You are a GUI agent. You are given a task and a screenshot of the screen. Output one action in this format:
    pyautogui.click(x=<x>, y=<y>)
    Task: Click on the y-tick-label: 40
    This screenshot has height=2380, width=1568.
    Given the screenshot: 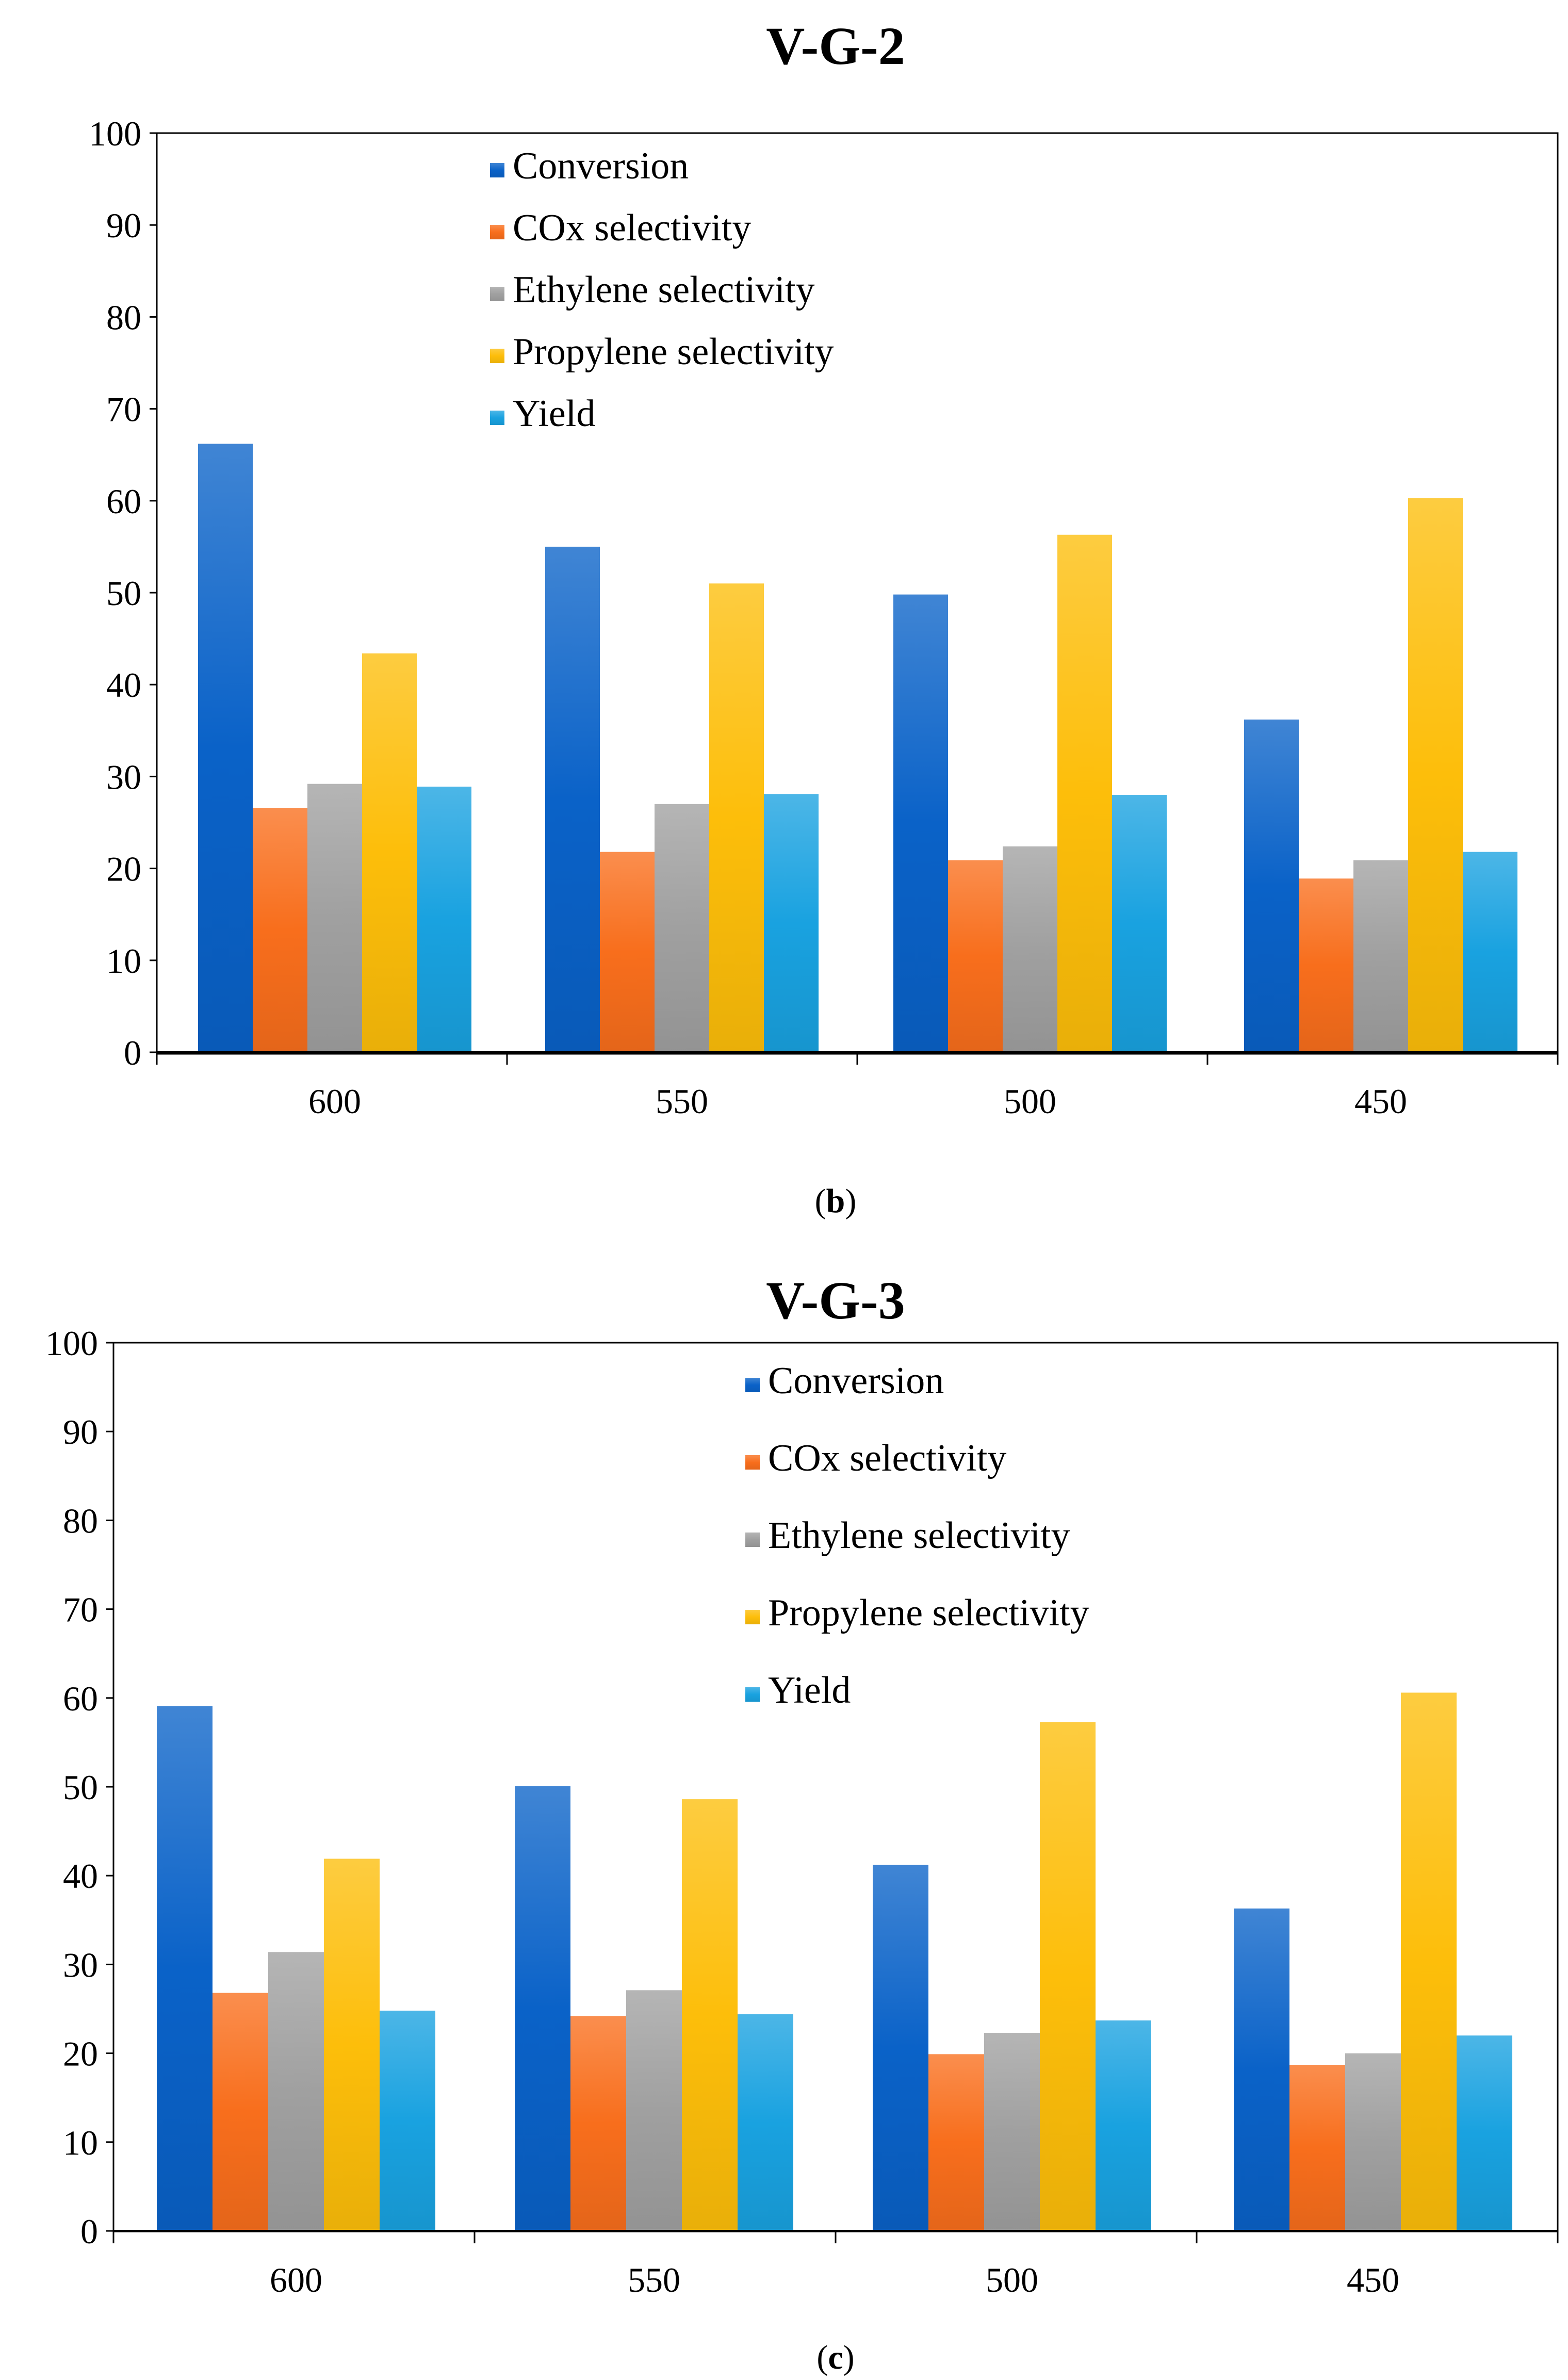 What is the action you would take?
    pyautogui.click(x=123, y=685)
    